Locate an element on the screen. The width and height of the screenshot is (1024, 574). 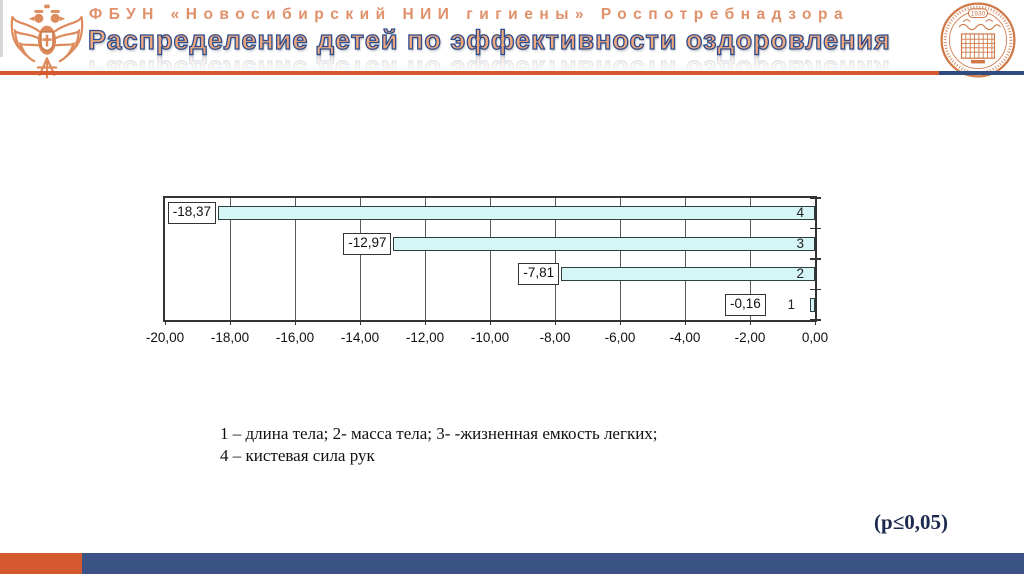
x-axis-label: -4,00 is located at coordinates (685, 337).